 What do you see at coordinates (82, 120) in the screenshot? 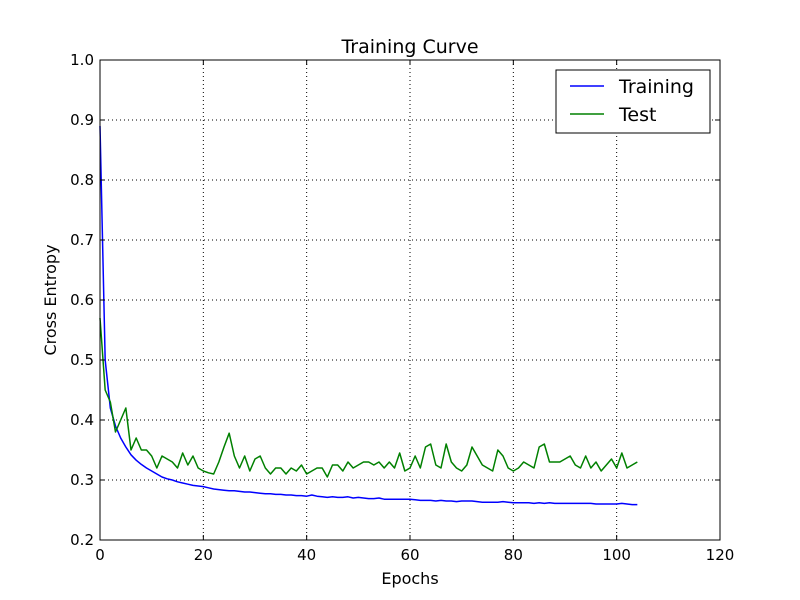
I see `y-tick-label: 0.9` at bounding box center [82, 120].